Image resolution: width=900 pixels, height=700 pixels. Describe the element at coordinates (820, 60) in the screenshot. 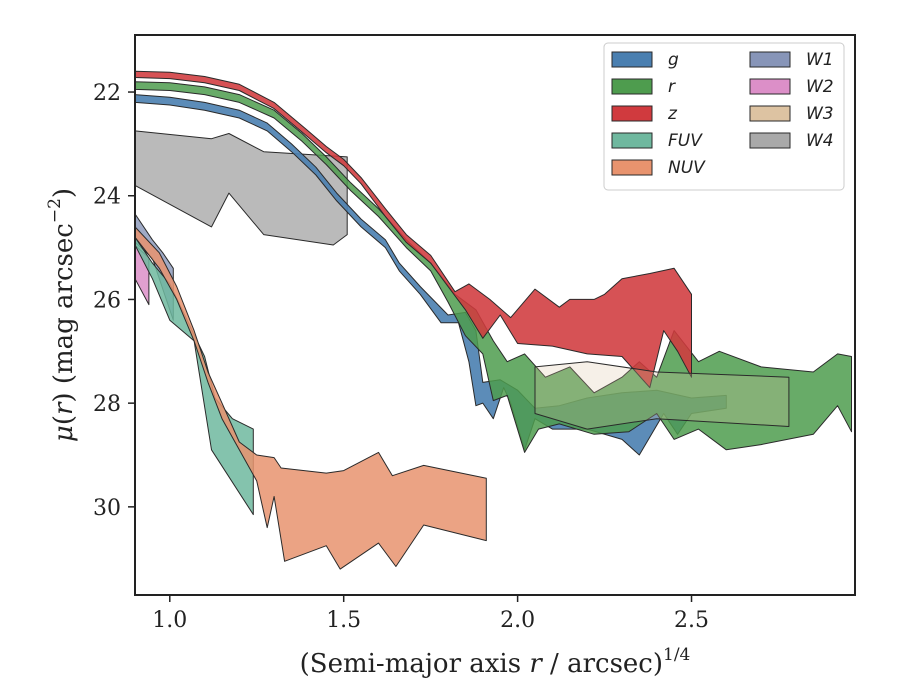

I see `legend-label-w1: W1` at that location.